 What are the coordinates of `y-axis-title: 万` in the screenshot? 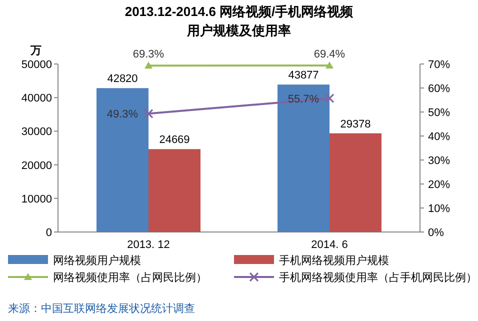 It's located at (36, 51).